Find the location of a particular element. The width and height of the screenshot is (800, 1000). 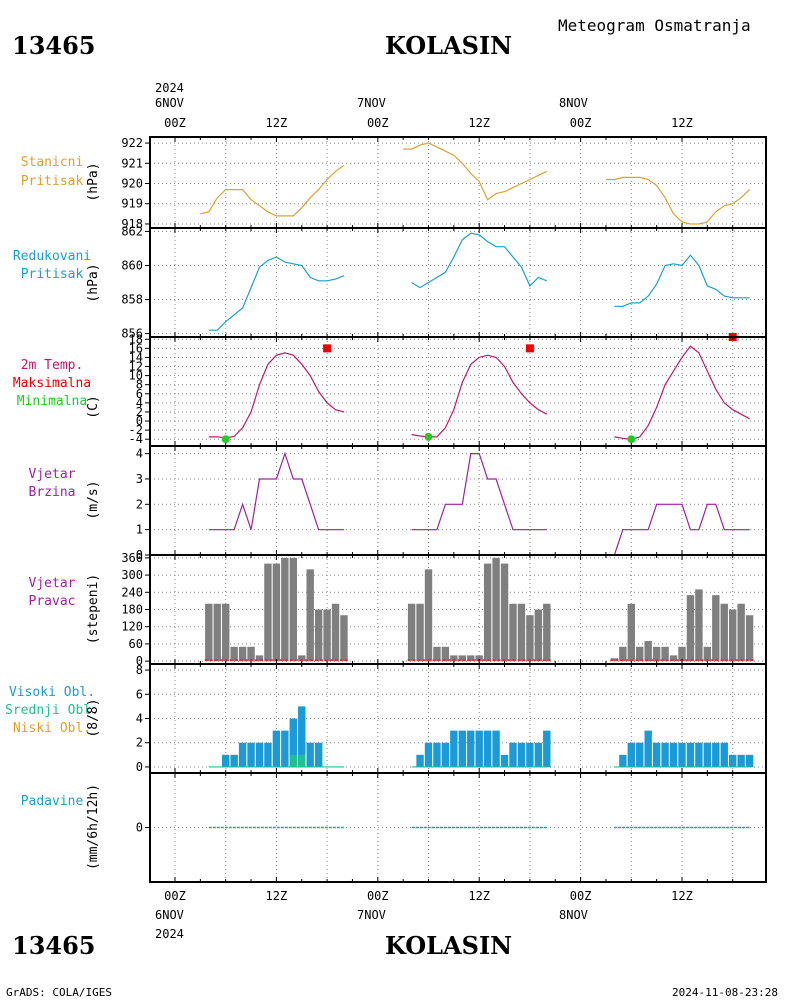

day-label-bottom-7nov: 7NOV is located at coordinates (371, 915).